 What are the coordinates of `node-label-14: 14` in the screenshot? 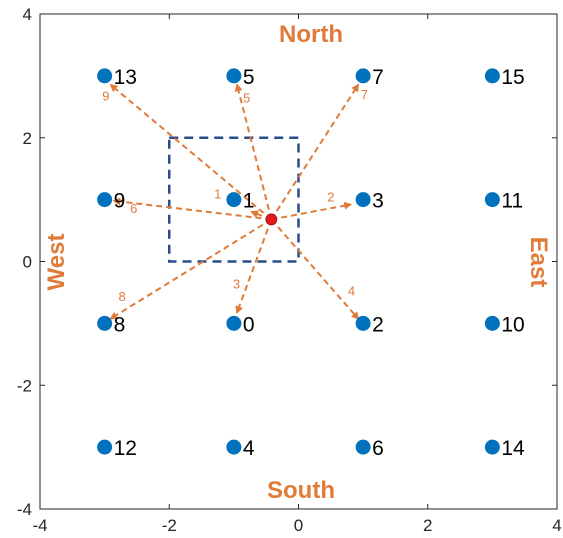 It's located at (513, 448).